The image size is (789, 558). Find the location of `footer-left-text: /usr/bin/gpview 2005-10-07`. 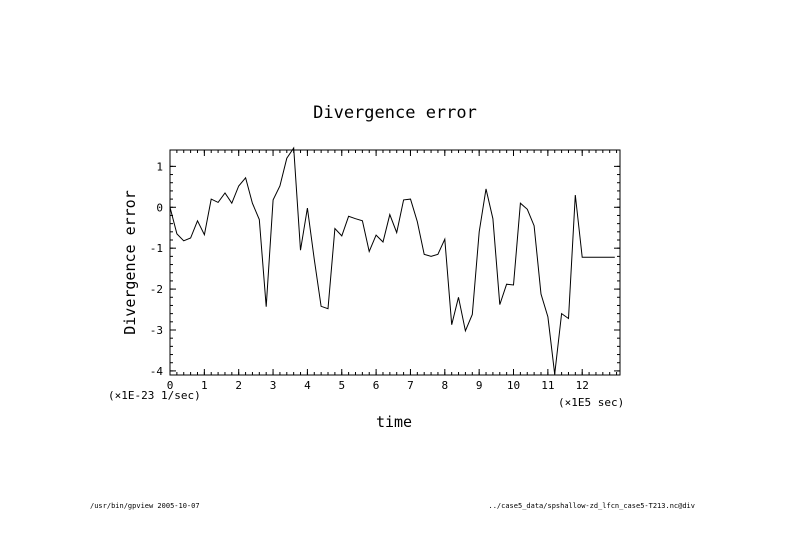

footer-left-text: /usr/bin/gpview 2005-10-07 is located at coordinates (145, 506).